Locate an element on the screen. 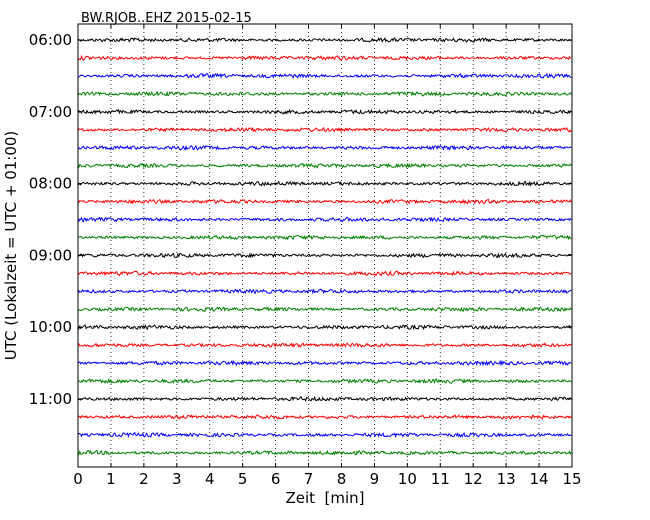 Image resolution: width=650 pixels, height=520 pixels. x-tick-label: 1 is located at coordinates (111, 479).